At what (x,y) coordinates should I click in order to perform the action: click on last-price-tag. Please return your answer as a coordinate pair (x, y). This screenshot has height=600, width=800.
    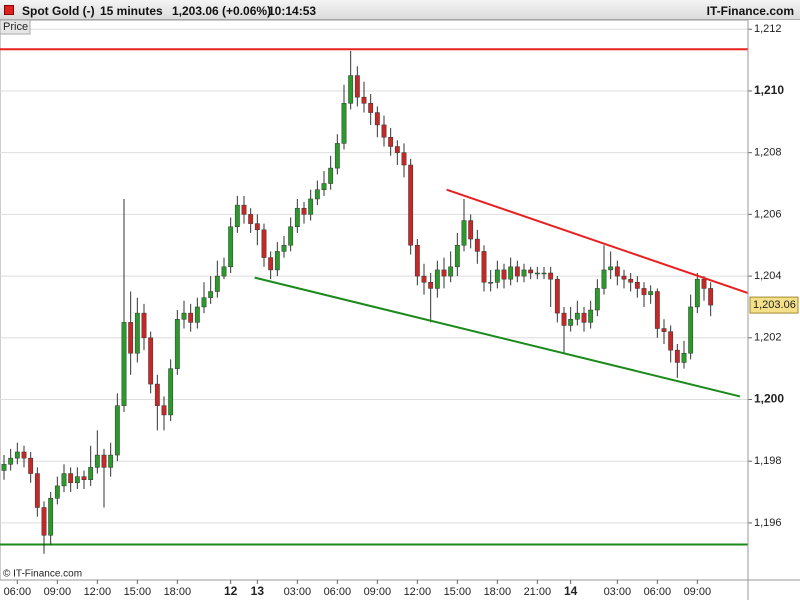
    Looking at the image, I should click on (774, 305).